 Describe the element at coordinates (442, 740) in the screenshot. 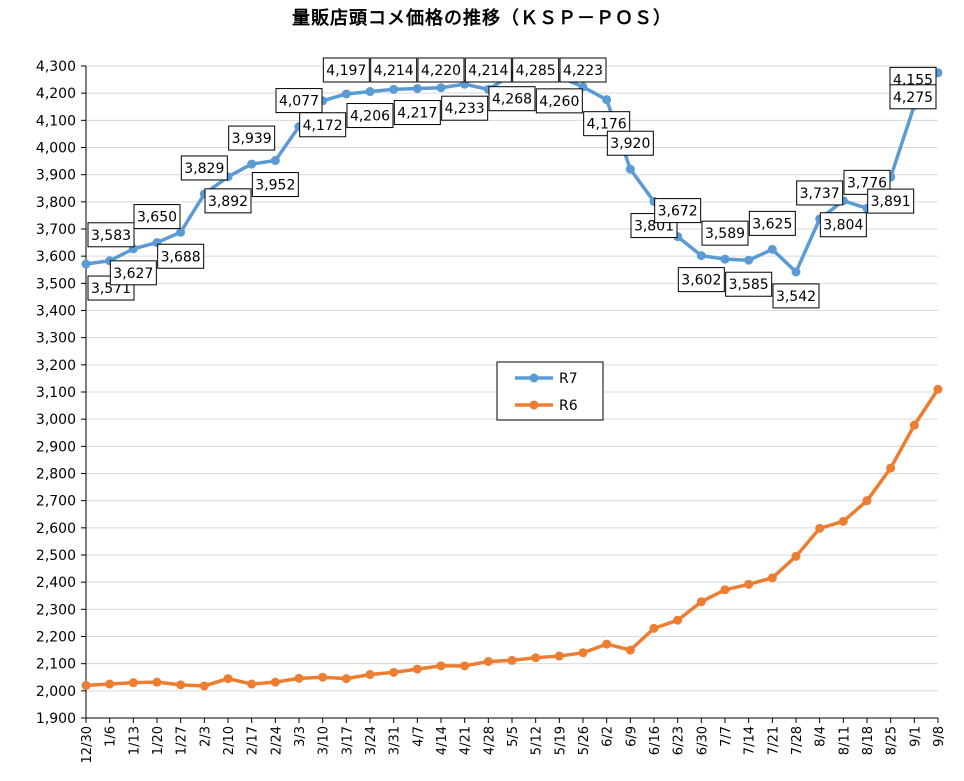

I see `x-tick-label: 4/14` at that location.